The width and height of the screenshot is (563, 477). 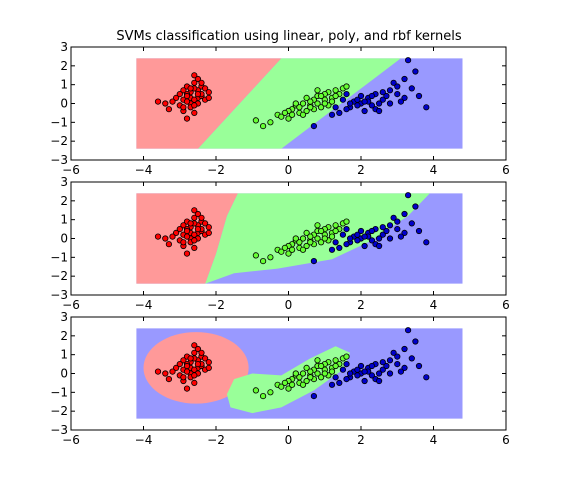 I want to click on decision-regions, so click(x=299, y=103).